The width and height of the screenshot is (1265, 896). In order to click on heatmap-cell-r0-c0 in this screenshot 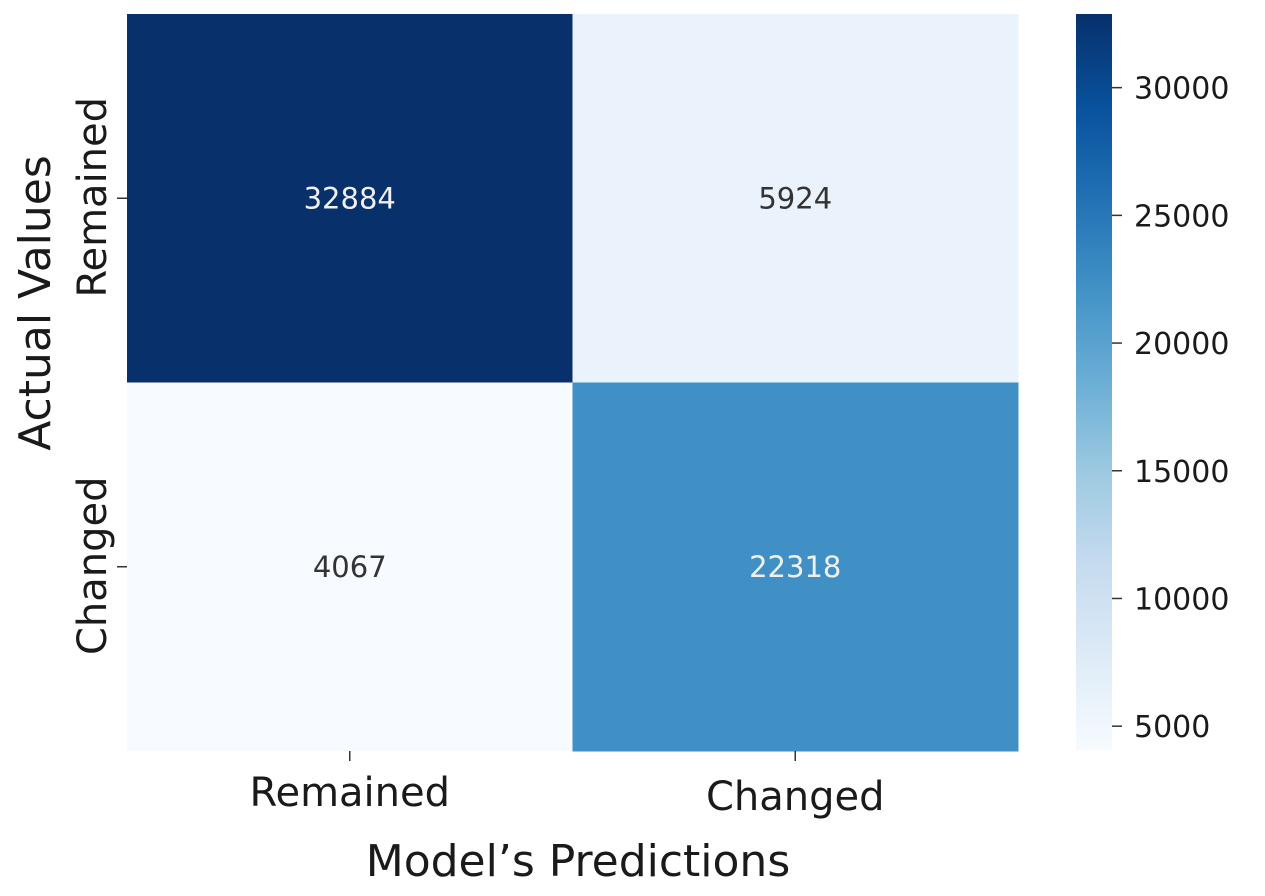, I will do `click(350, 198)`.